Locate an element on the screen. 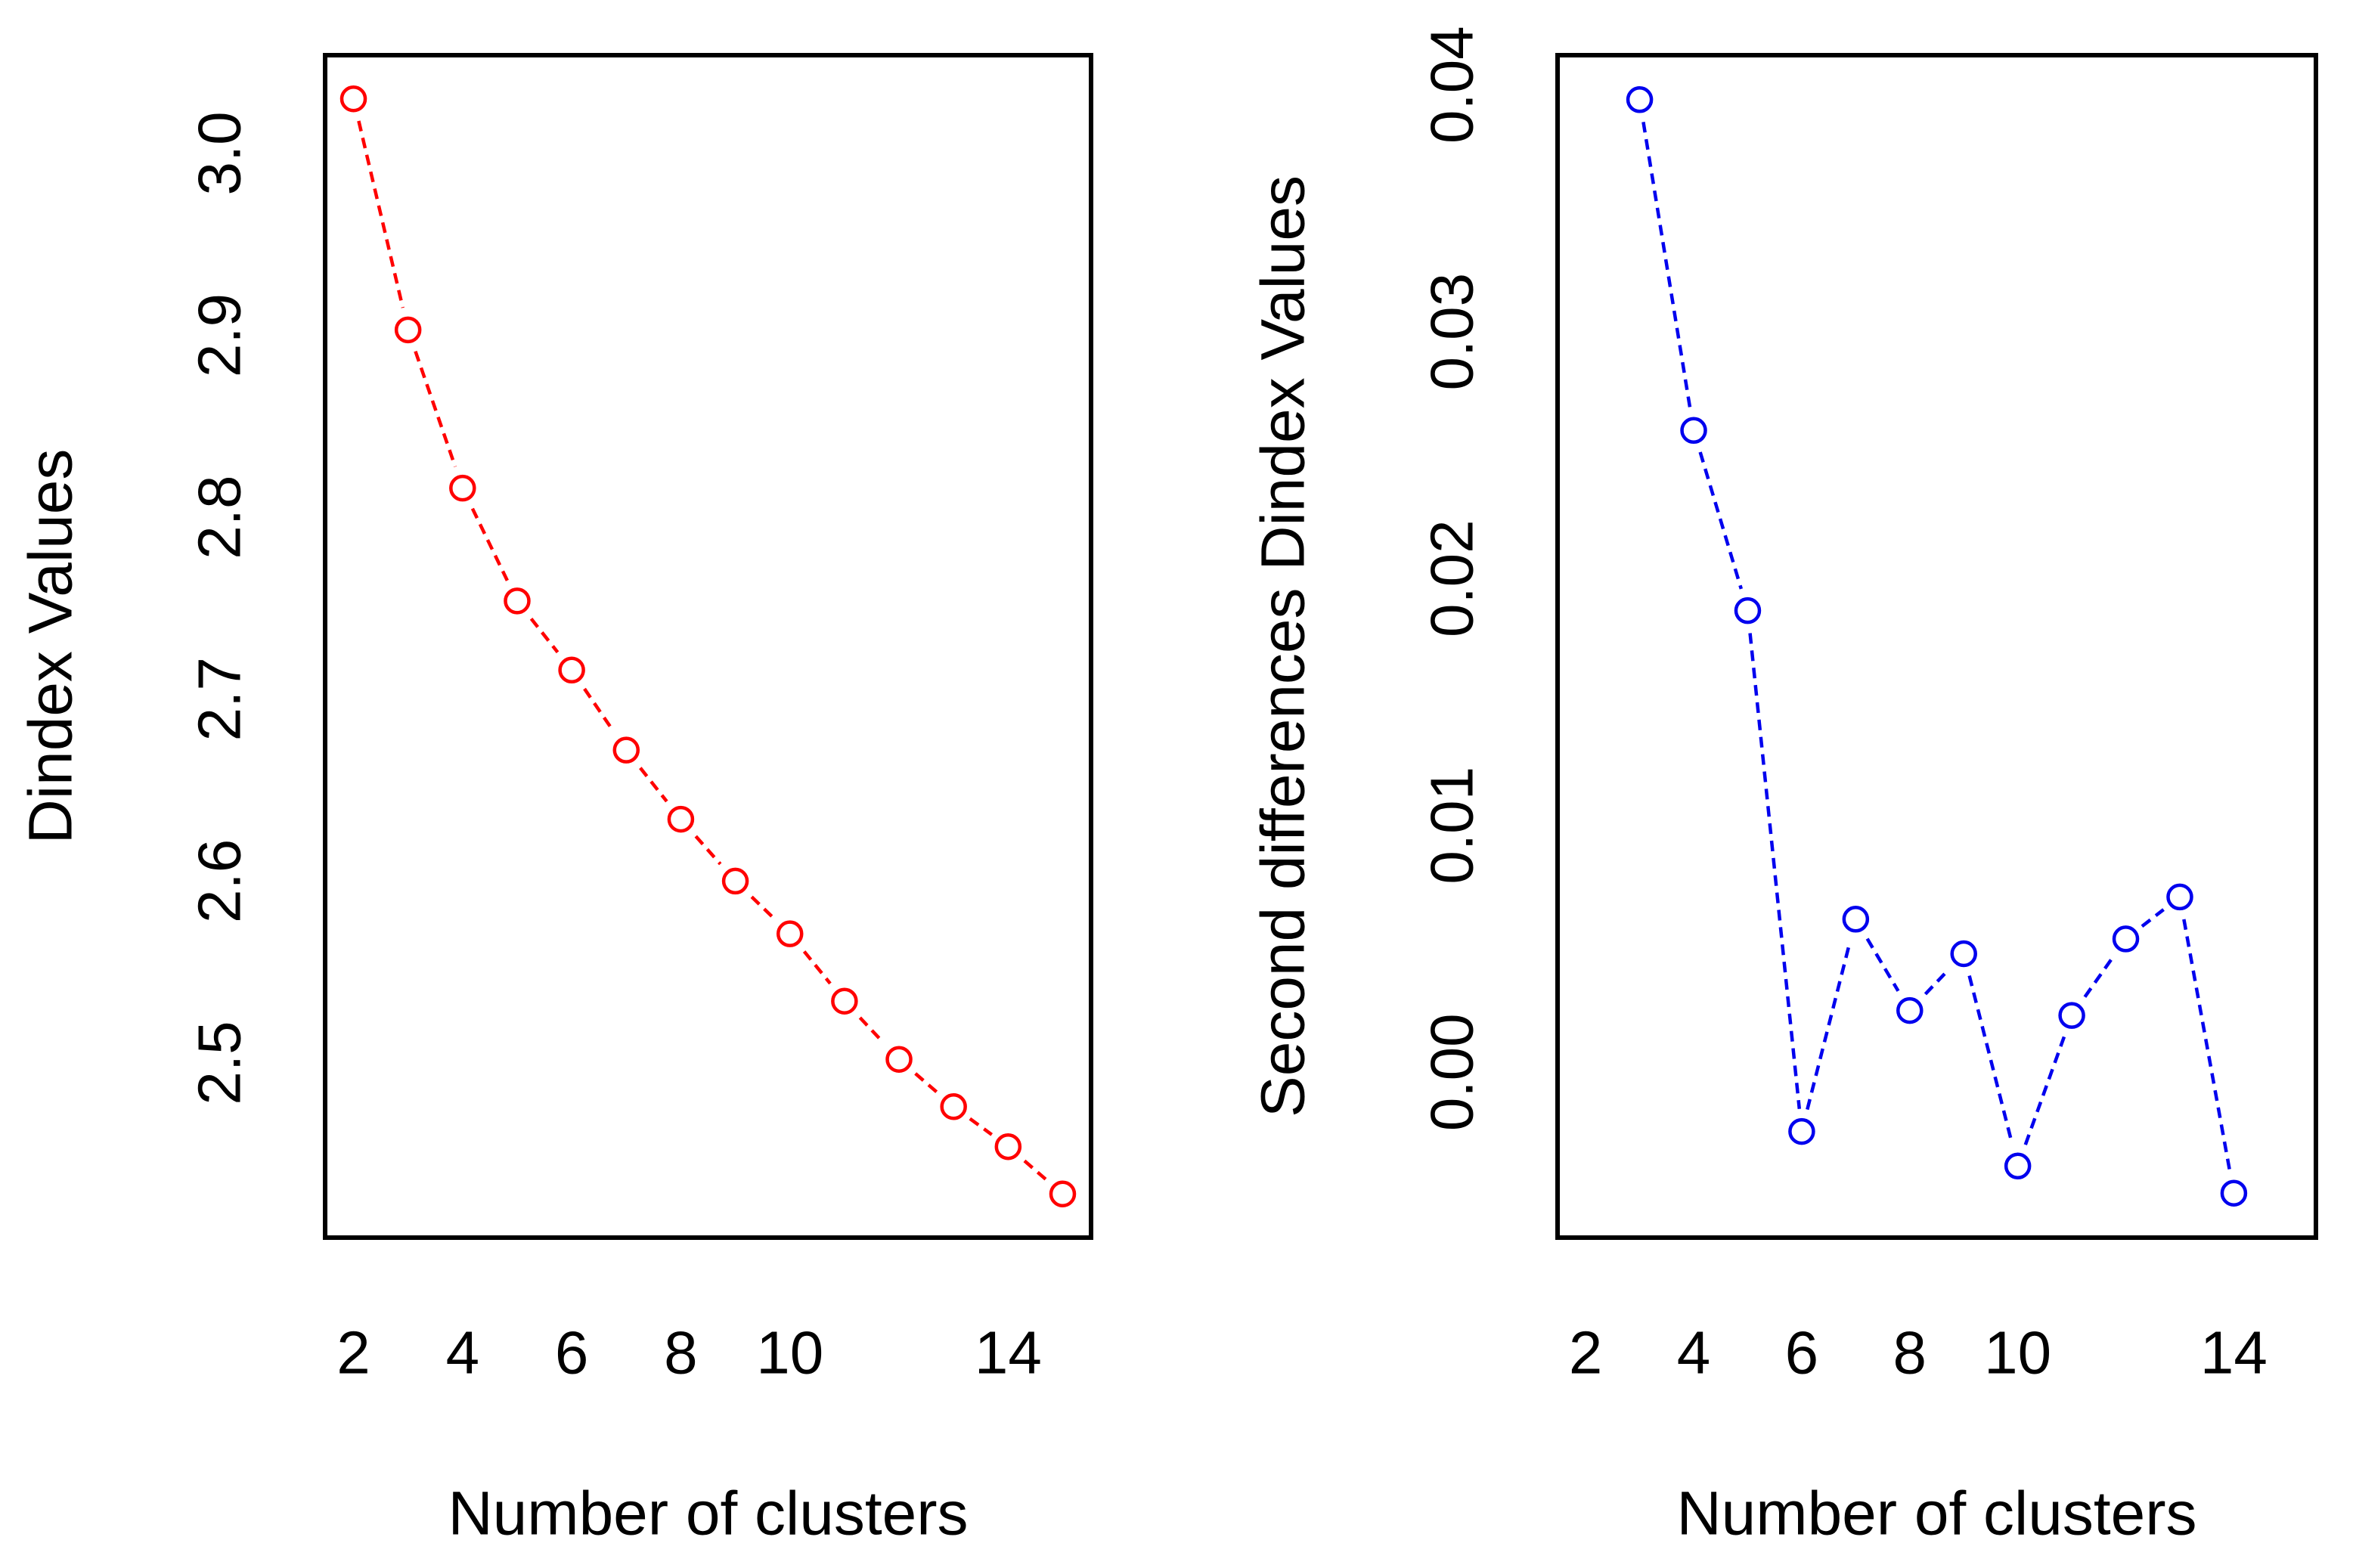 Image resolution: width=2356 pixels, height=1568 pixels. y-axis-title: Second differences Dindex Values is located at coordinates (1283, 646).